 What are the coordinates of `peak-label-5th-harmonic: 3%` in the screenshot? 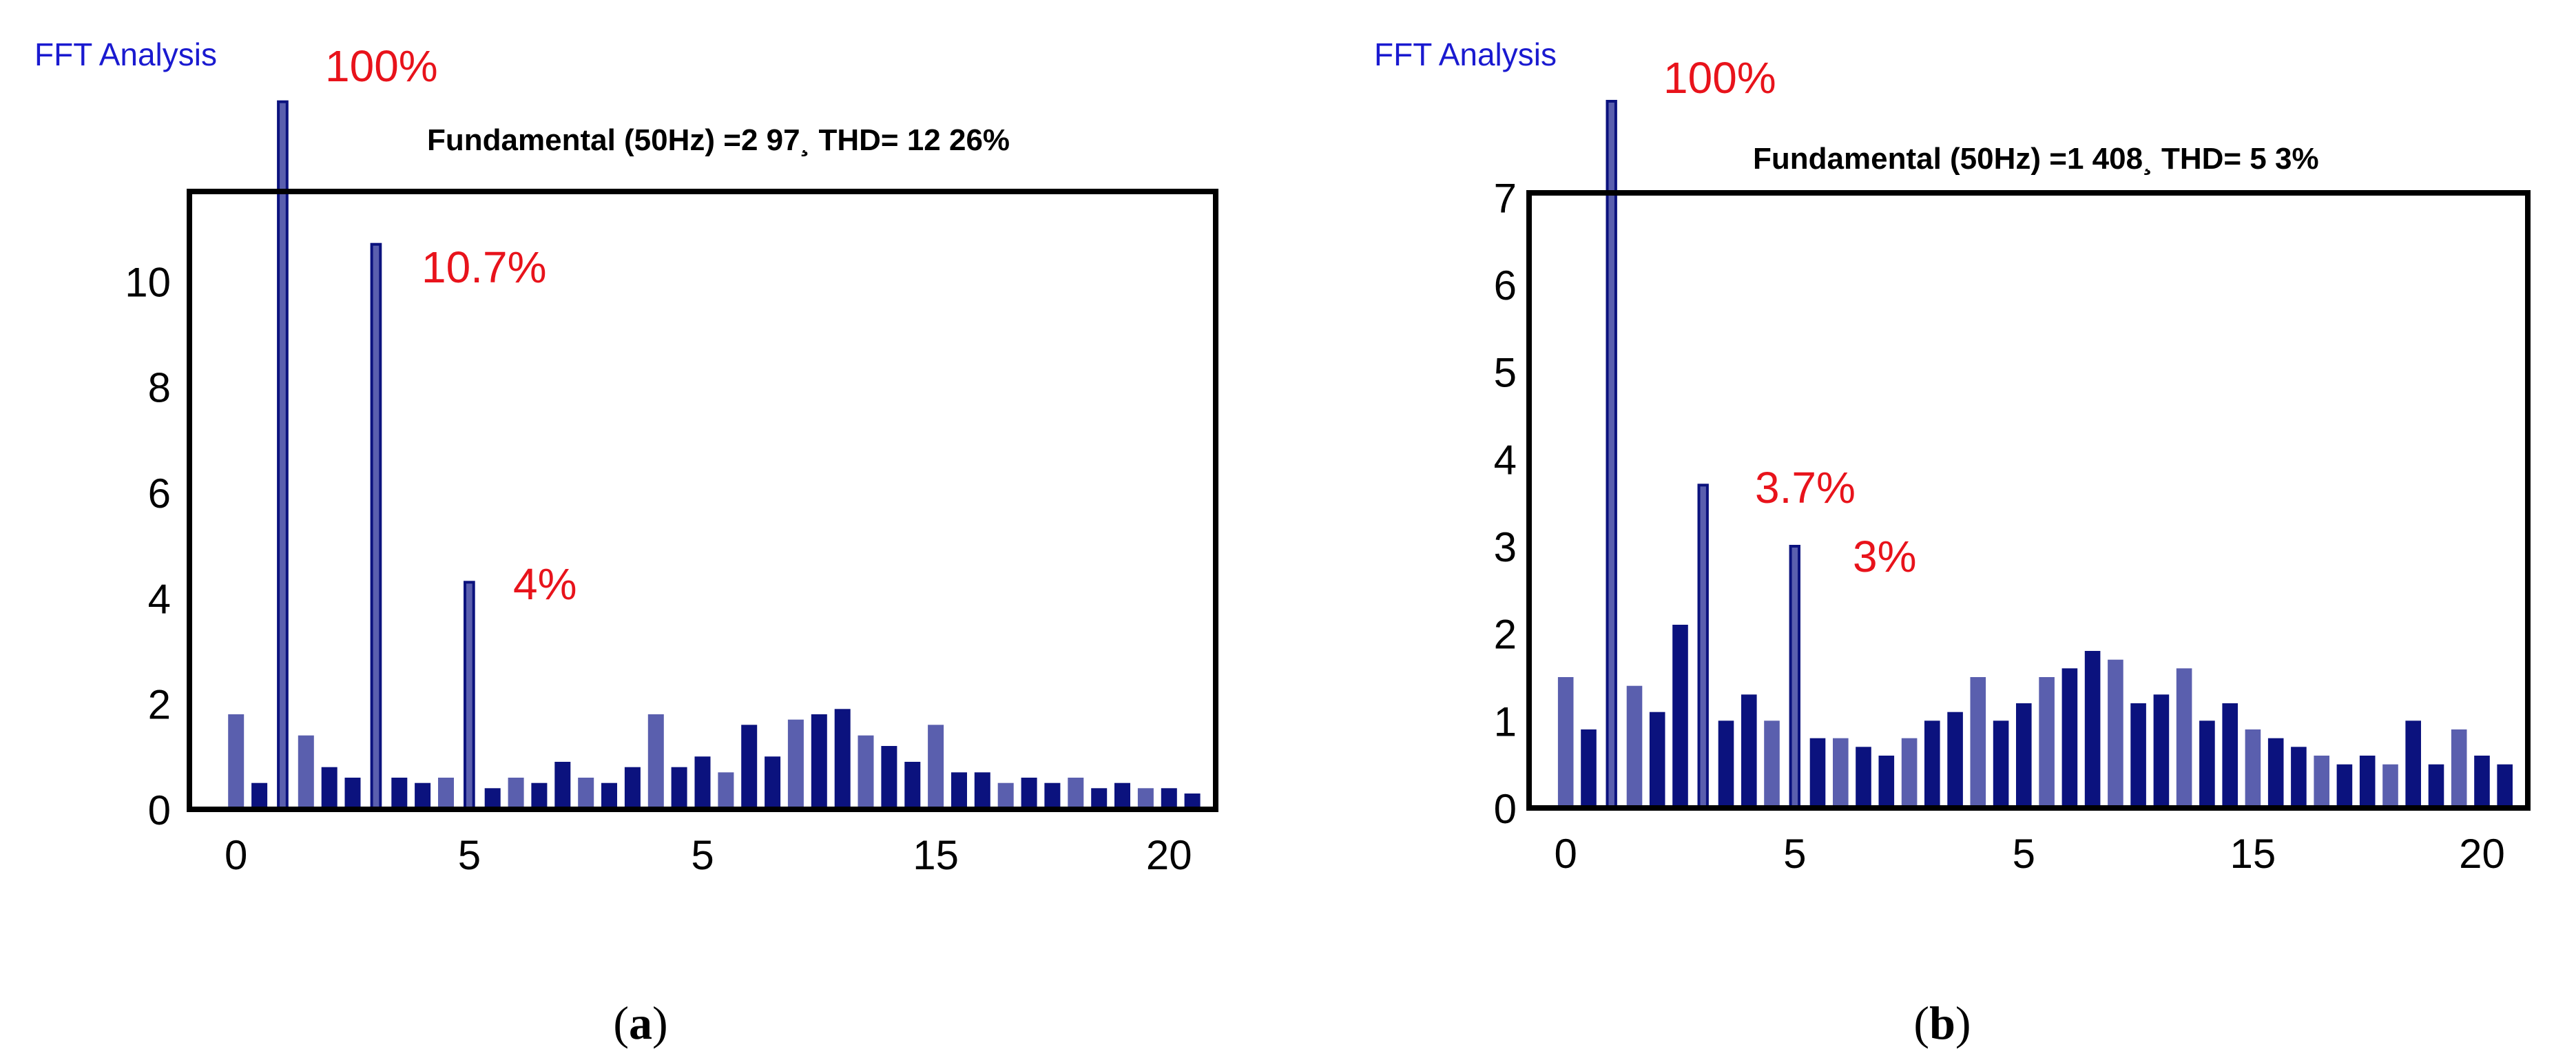 It's located at (1885, 557).